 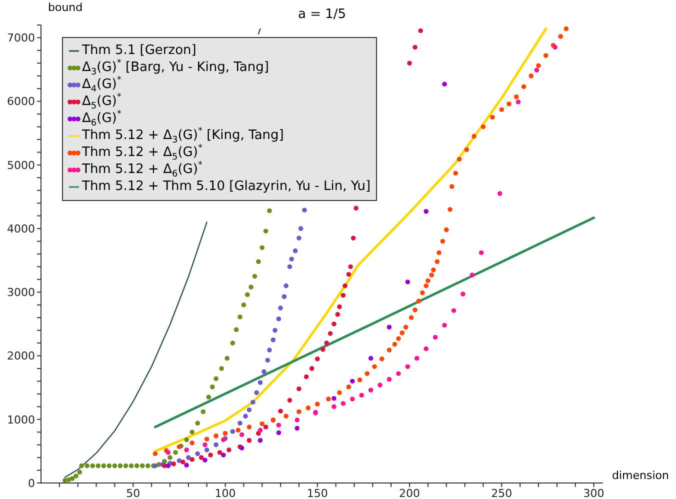 I want to click on y-tick-label: 4000, so click(x=21, y=229).